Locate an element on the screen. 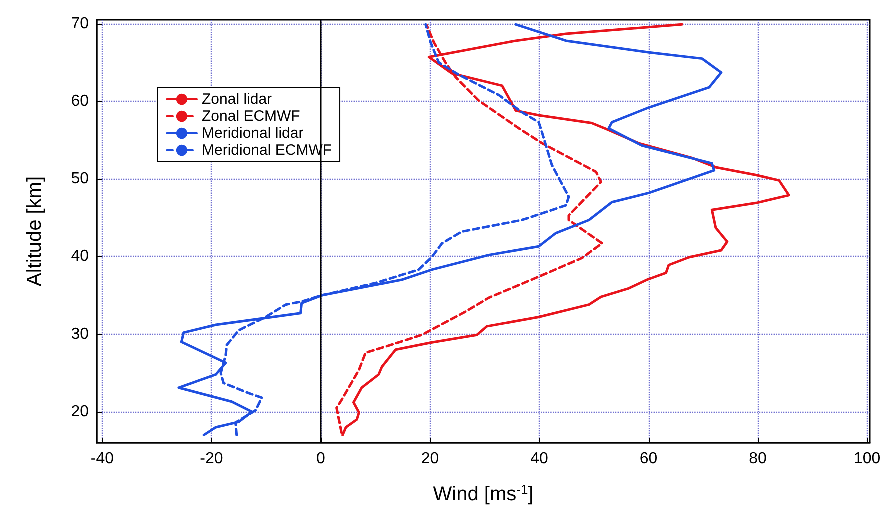  x-tick-label: 100 is located at coordinates (867, 459).